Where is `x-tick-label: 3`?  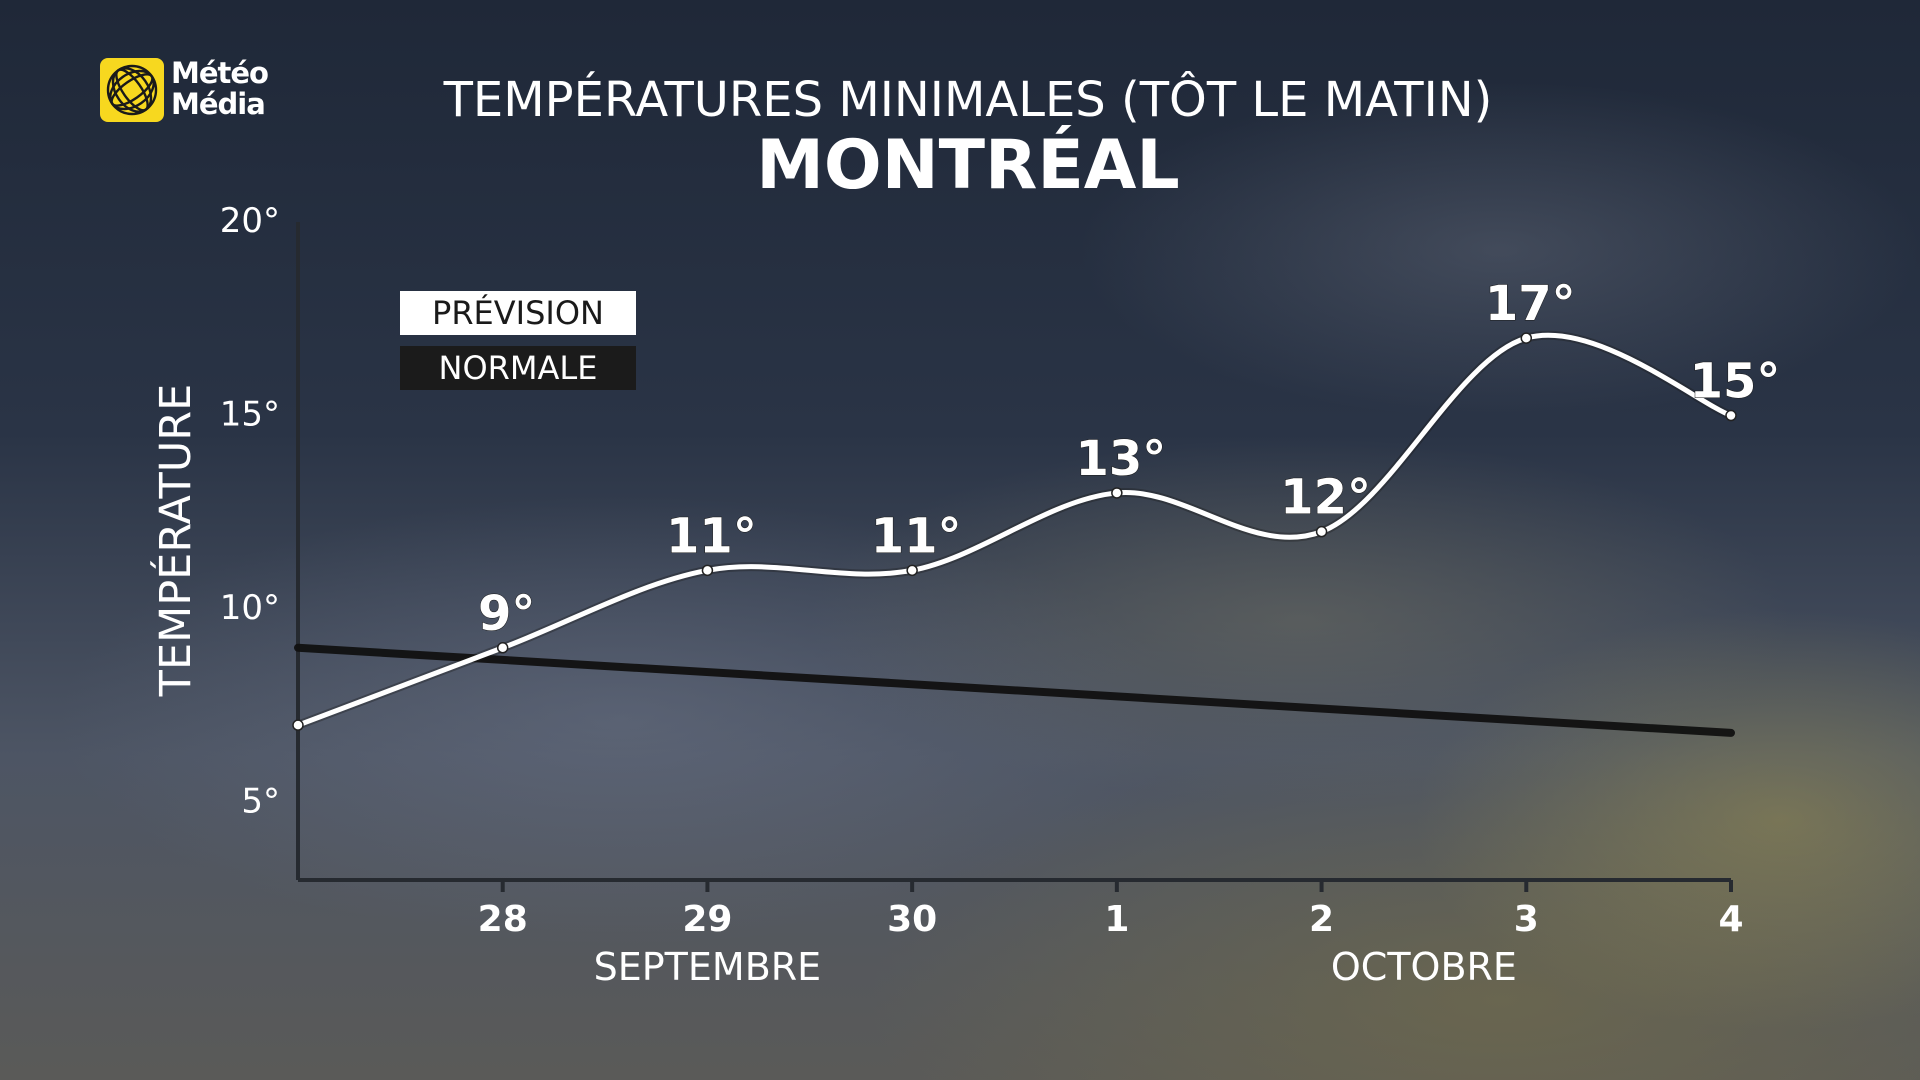
x-tick-label: 3 is located at coordinates (1526, 919).